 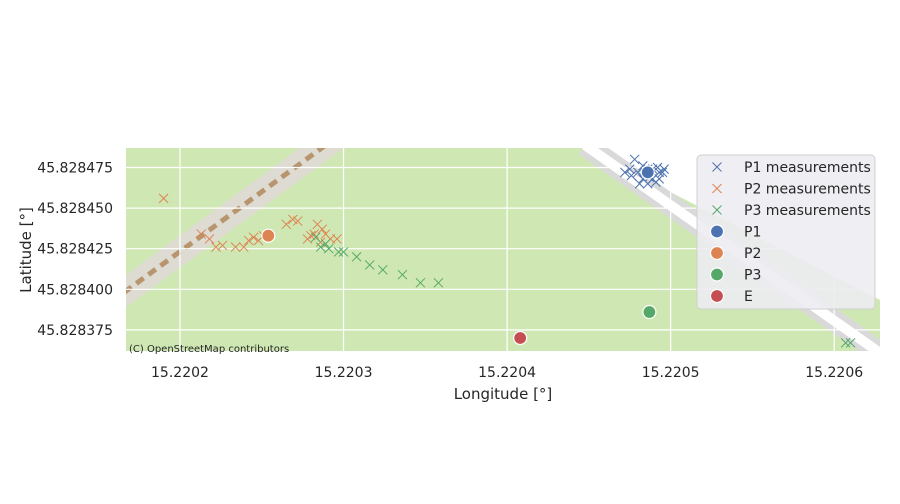 I want to click on series-e, so click(x=520, y=338).